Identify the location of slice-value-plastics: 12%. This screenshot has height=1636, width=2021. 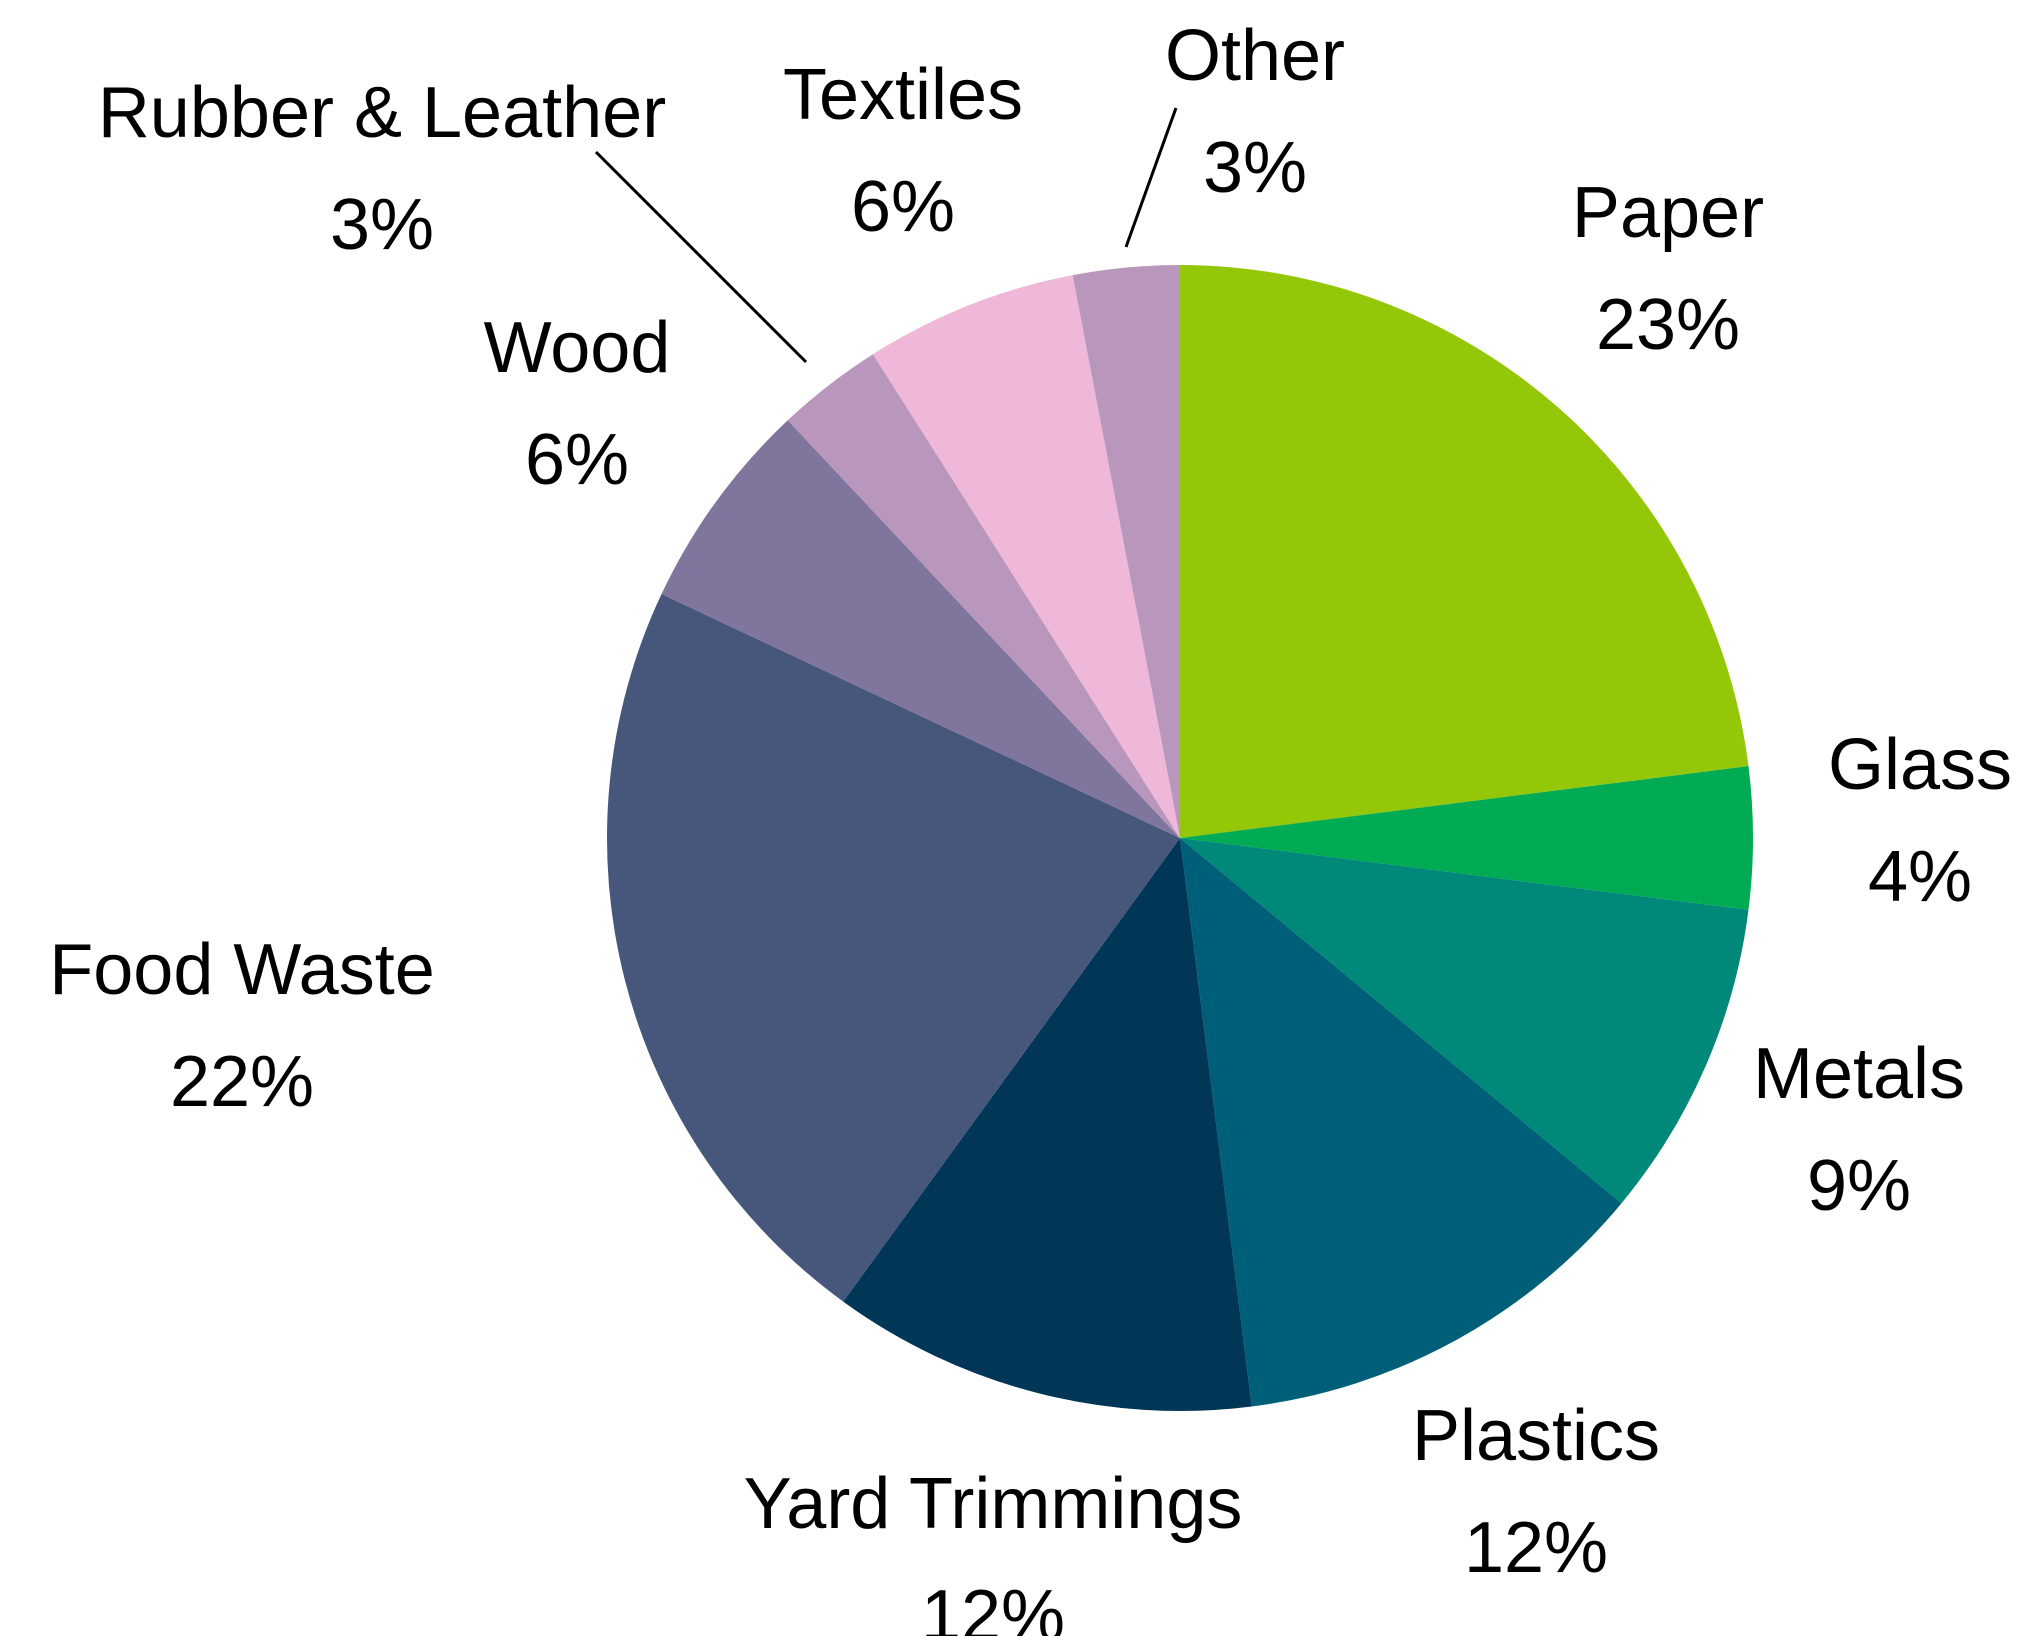
(1536, 1548).